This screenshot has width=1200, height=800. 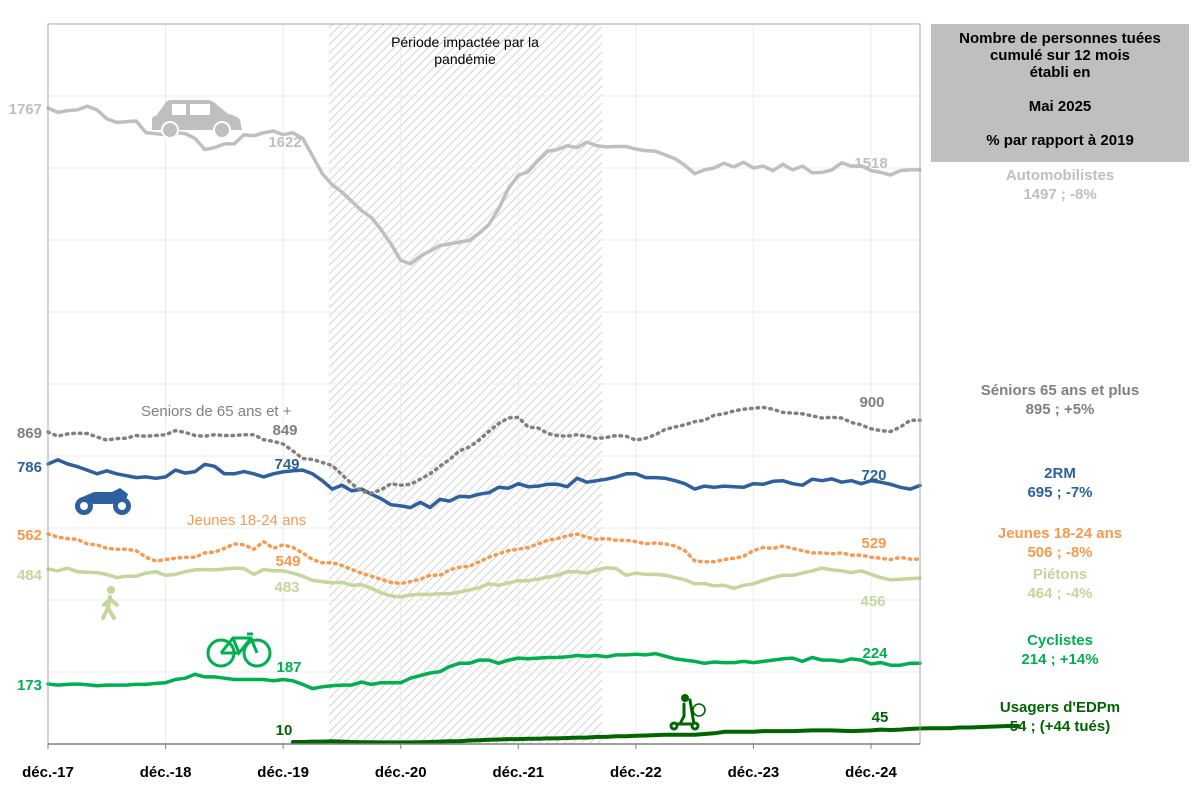 What do you see at coordinates (465, 59) in the screenshot?
I see `pandemic-label-line2: pandémie` at bounding box center [465, 59].